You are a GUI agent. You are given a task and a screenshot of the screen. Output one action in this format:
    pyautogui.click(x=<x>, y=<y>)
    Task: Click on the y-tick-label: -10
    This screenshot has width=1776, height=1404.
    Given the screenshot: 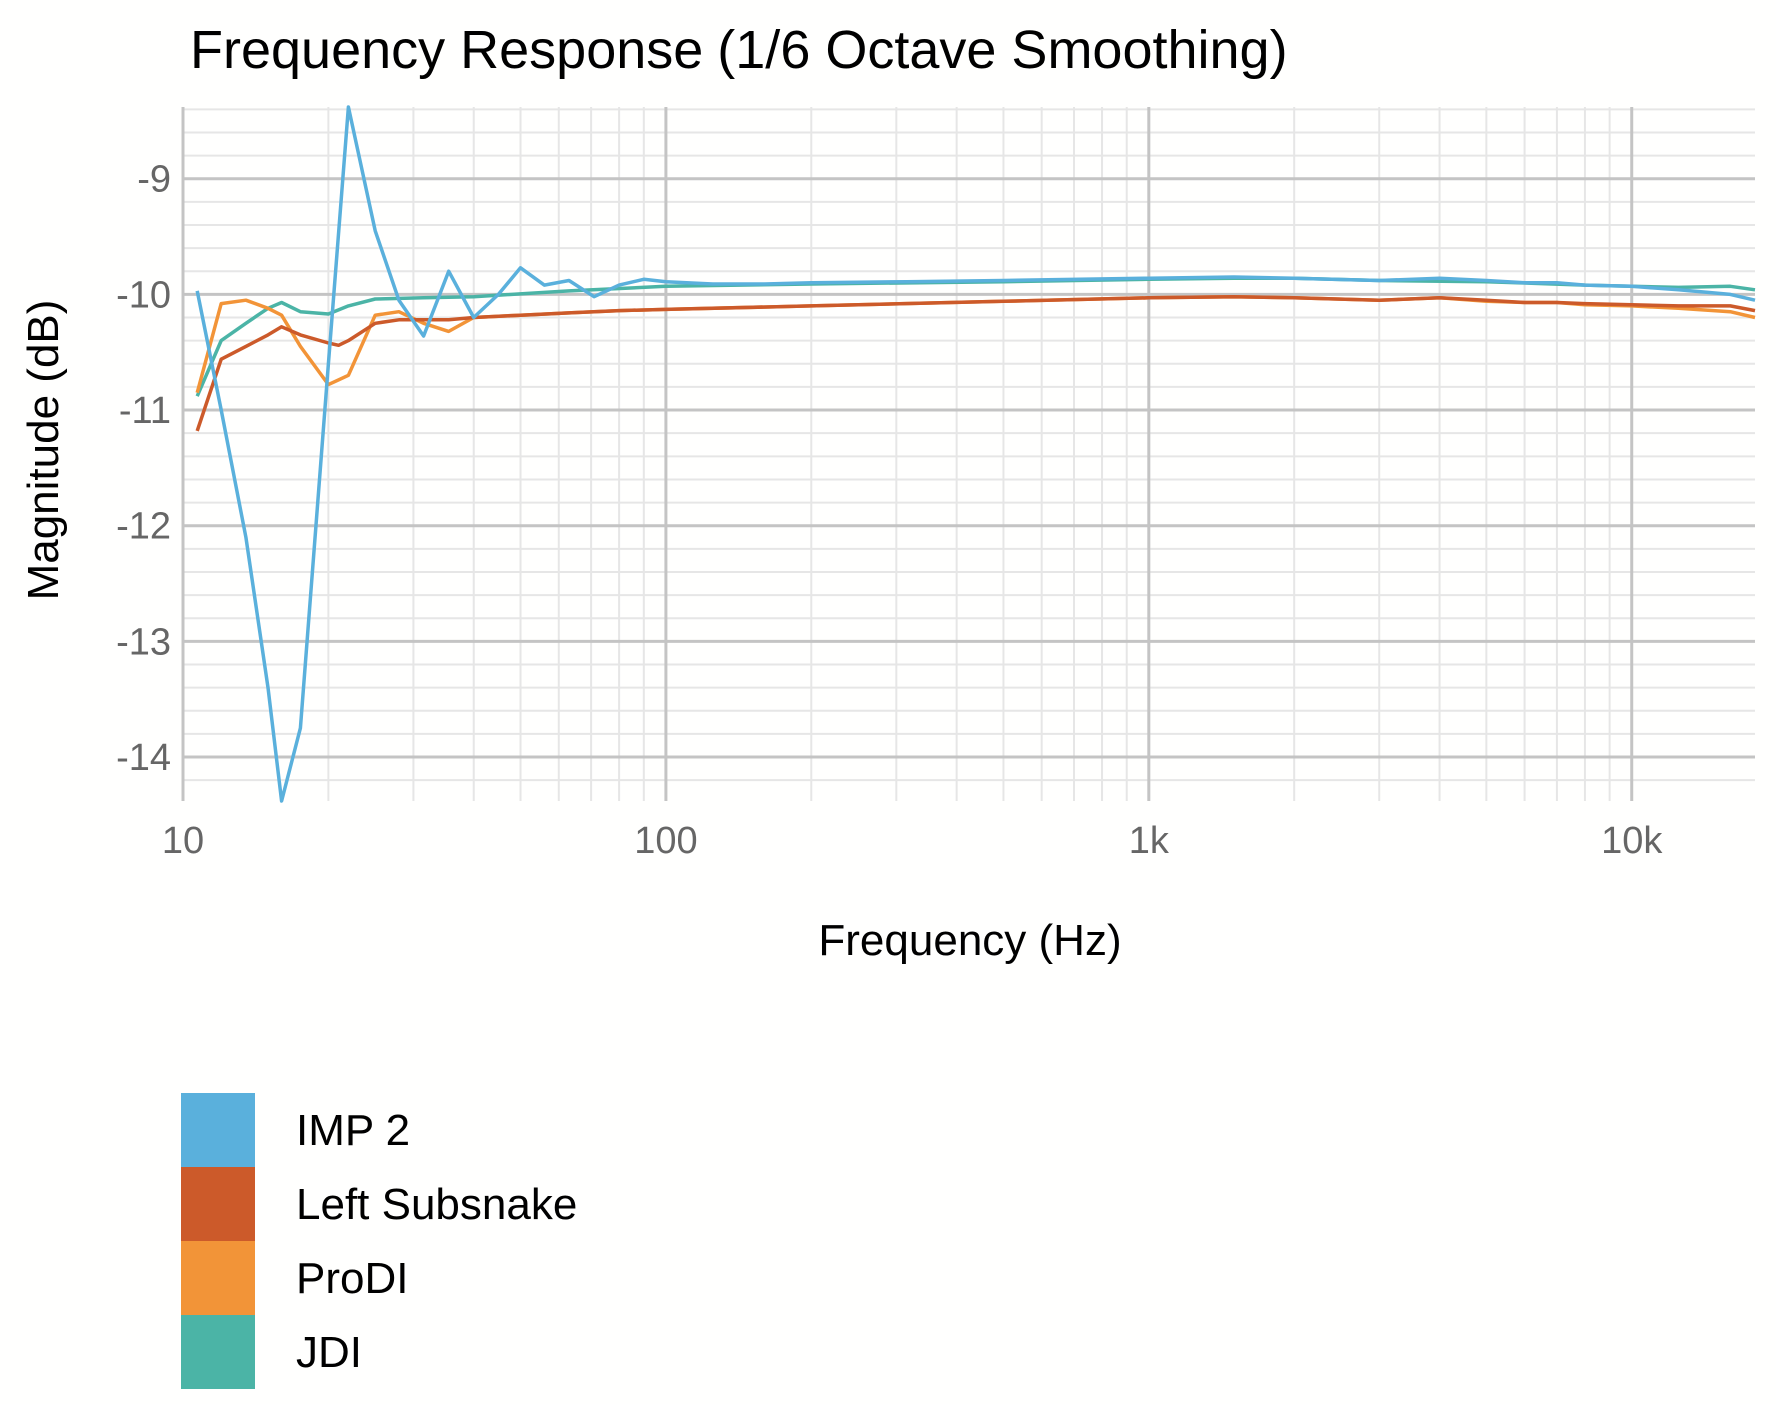 What is the action you would take?
    pyautogui.click(x=143, y=295)
    